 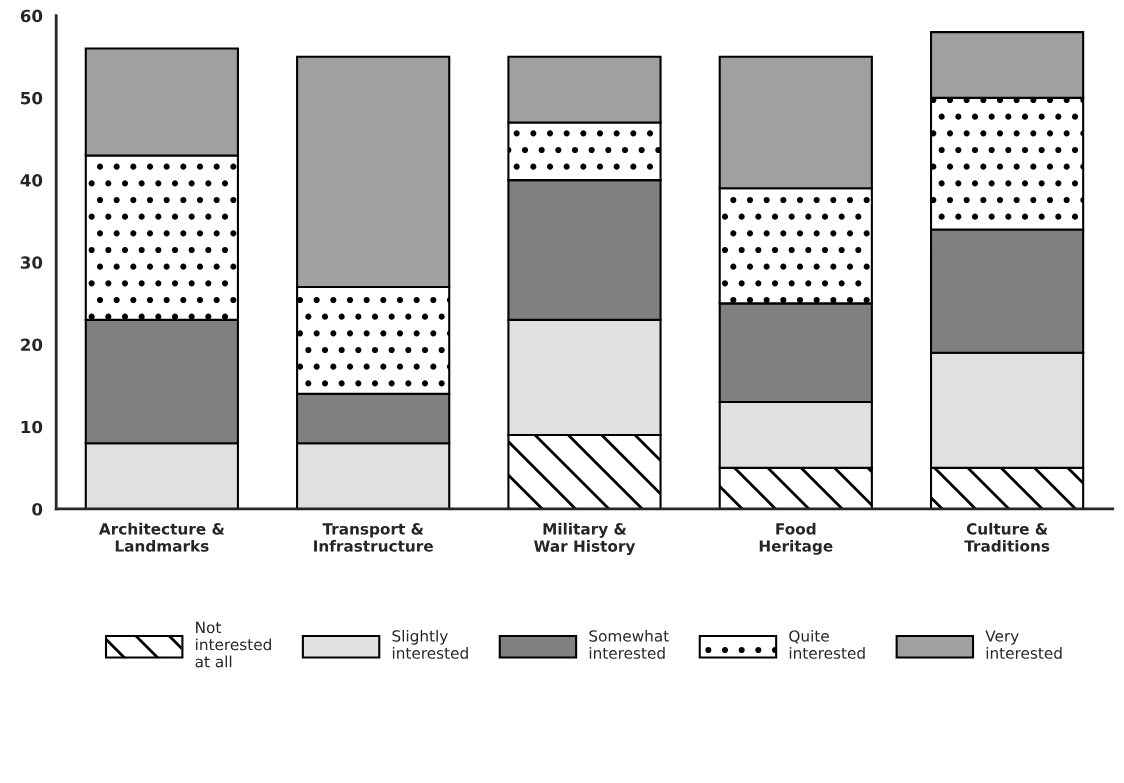 What do you see at coordinates (32, 98) in the screenshot?
I see `y-tick-label: 50` at bounding box center [32, 98].